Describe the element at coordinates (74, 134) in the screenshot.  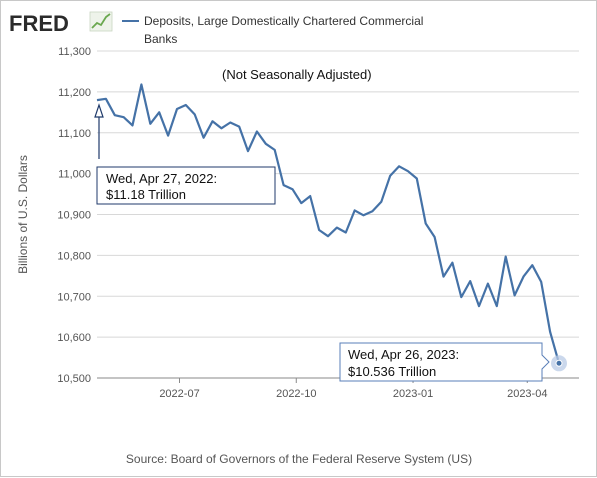
I see `y-tick-label: 11,100` at that location.